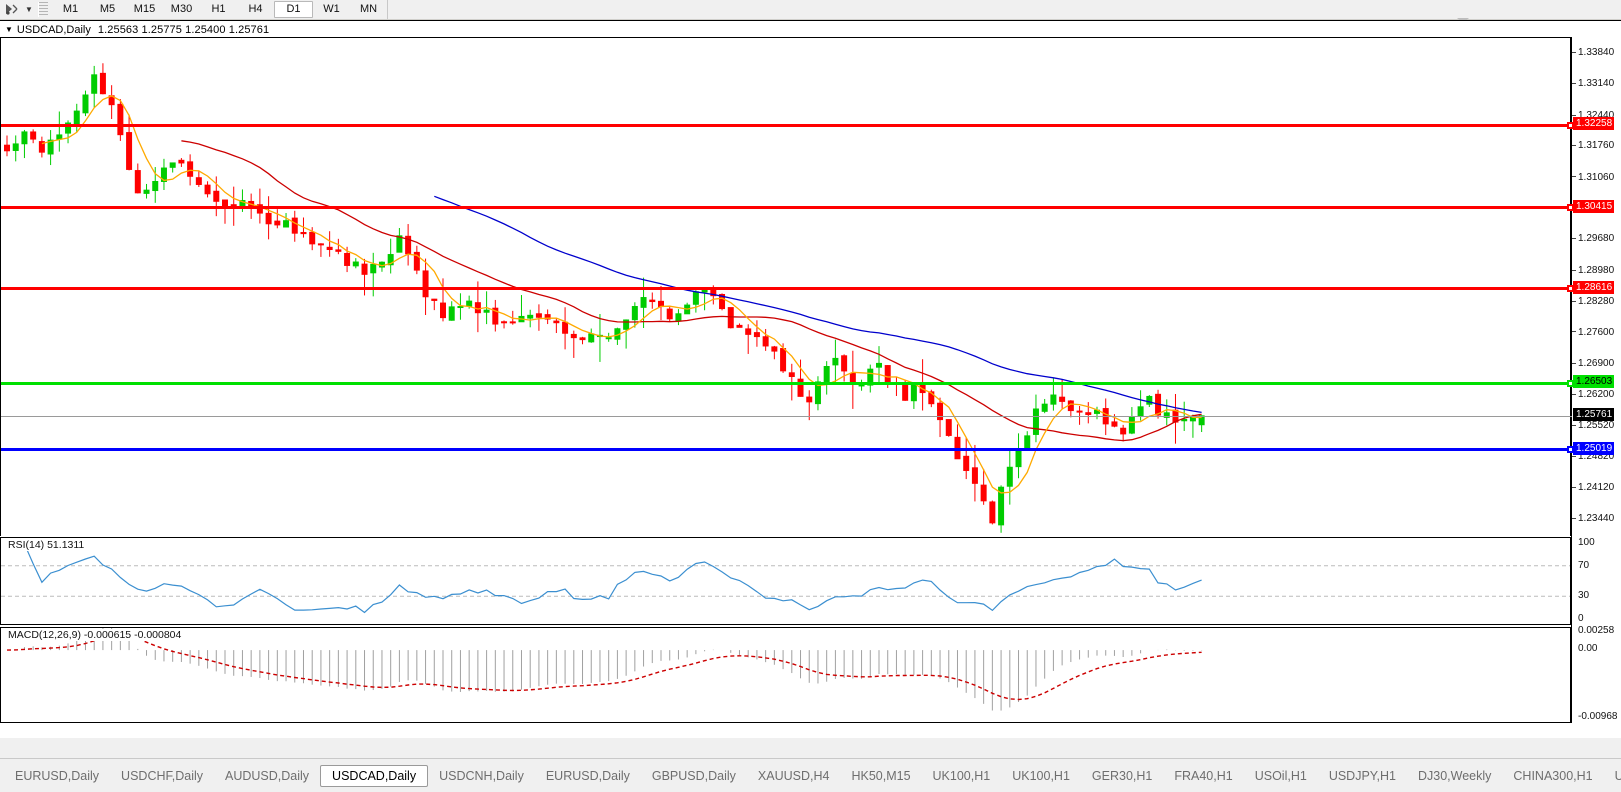  I want to click on chart-tab-usdjpy-h1: USDJPY,H1, so click(1362, 775).